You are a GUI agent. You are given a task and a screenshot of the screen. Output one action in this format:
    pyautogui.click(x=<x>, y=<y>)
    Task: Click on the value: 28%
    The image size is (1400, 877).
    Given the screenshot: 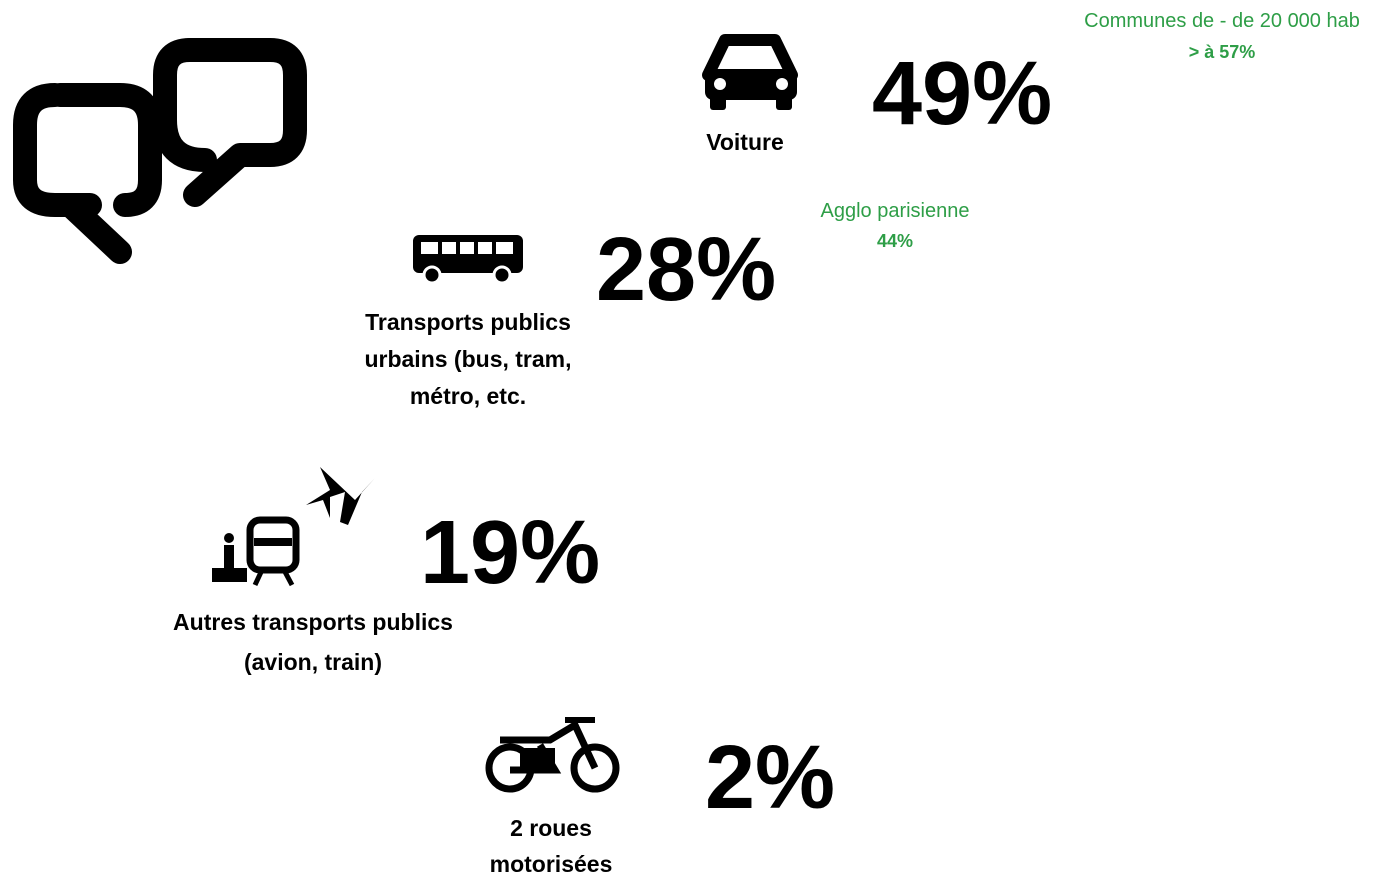 What is the action you would take?
    pyautogui.click(x=686, y=270)
    